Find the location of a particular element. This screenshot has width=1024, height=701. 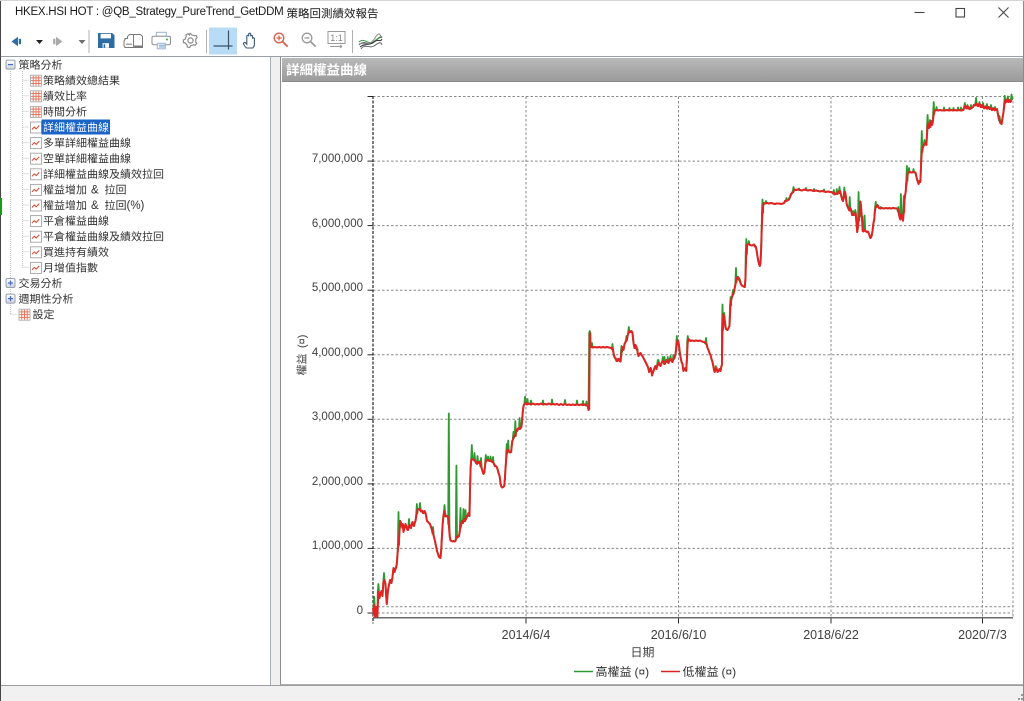

svg-text: 1:1 is located at coordinates (336, 38).